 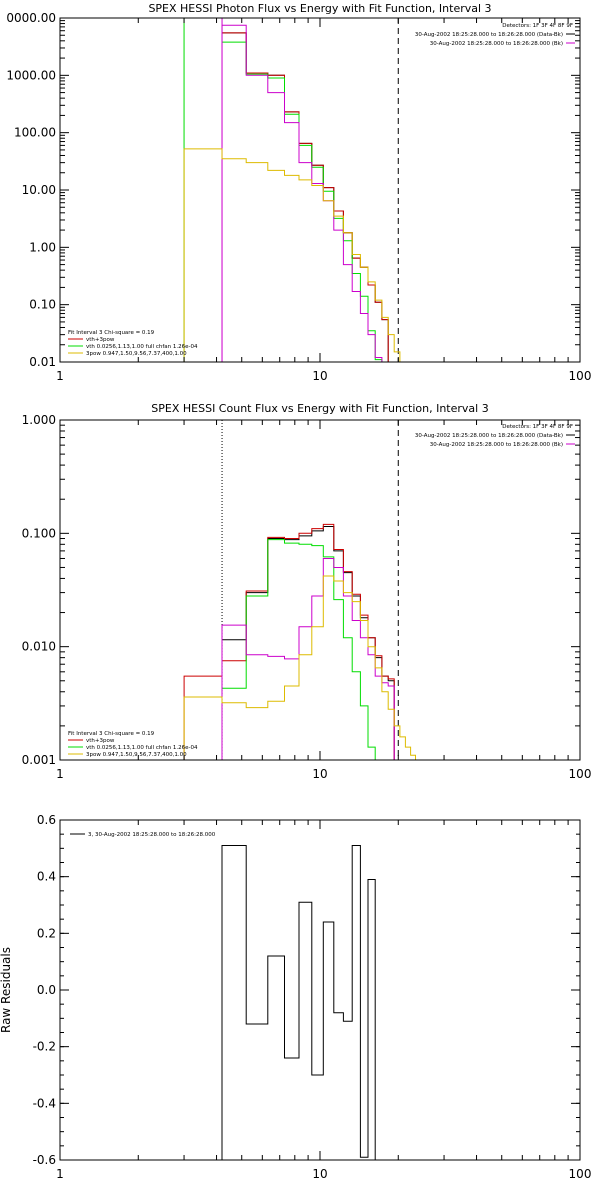 I want to click on y-tick-label: 0.100, so click(x=39, y=533).